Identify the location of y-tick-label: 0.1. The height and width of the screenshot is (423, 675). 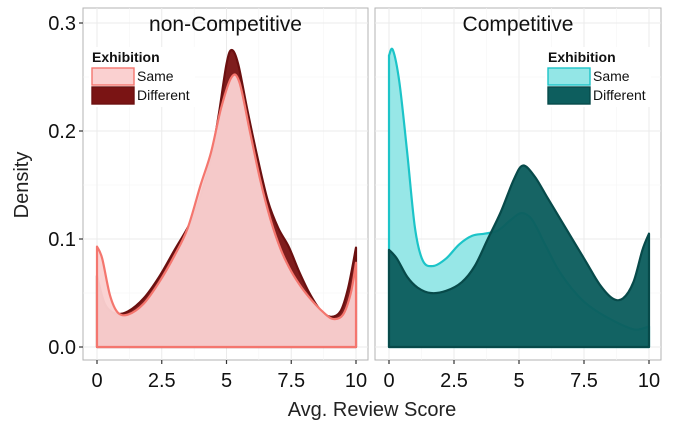
(62, 240).